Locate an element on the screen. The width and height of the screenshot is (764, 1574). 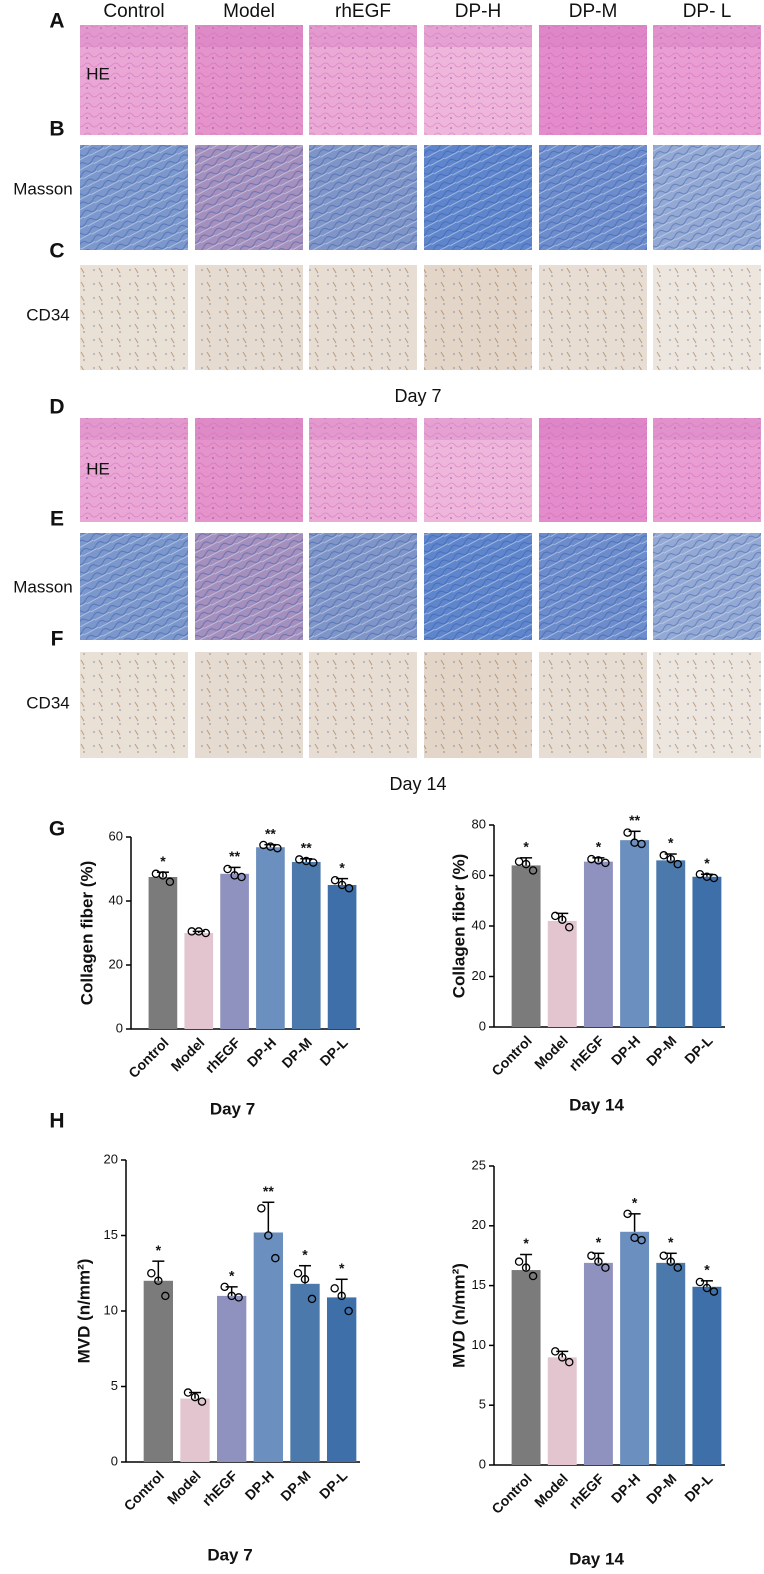
y-tick-label: 40 is located at coordinates (479, 924).